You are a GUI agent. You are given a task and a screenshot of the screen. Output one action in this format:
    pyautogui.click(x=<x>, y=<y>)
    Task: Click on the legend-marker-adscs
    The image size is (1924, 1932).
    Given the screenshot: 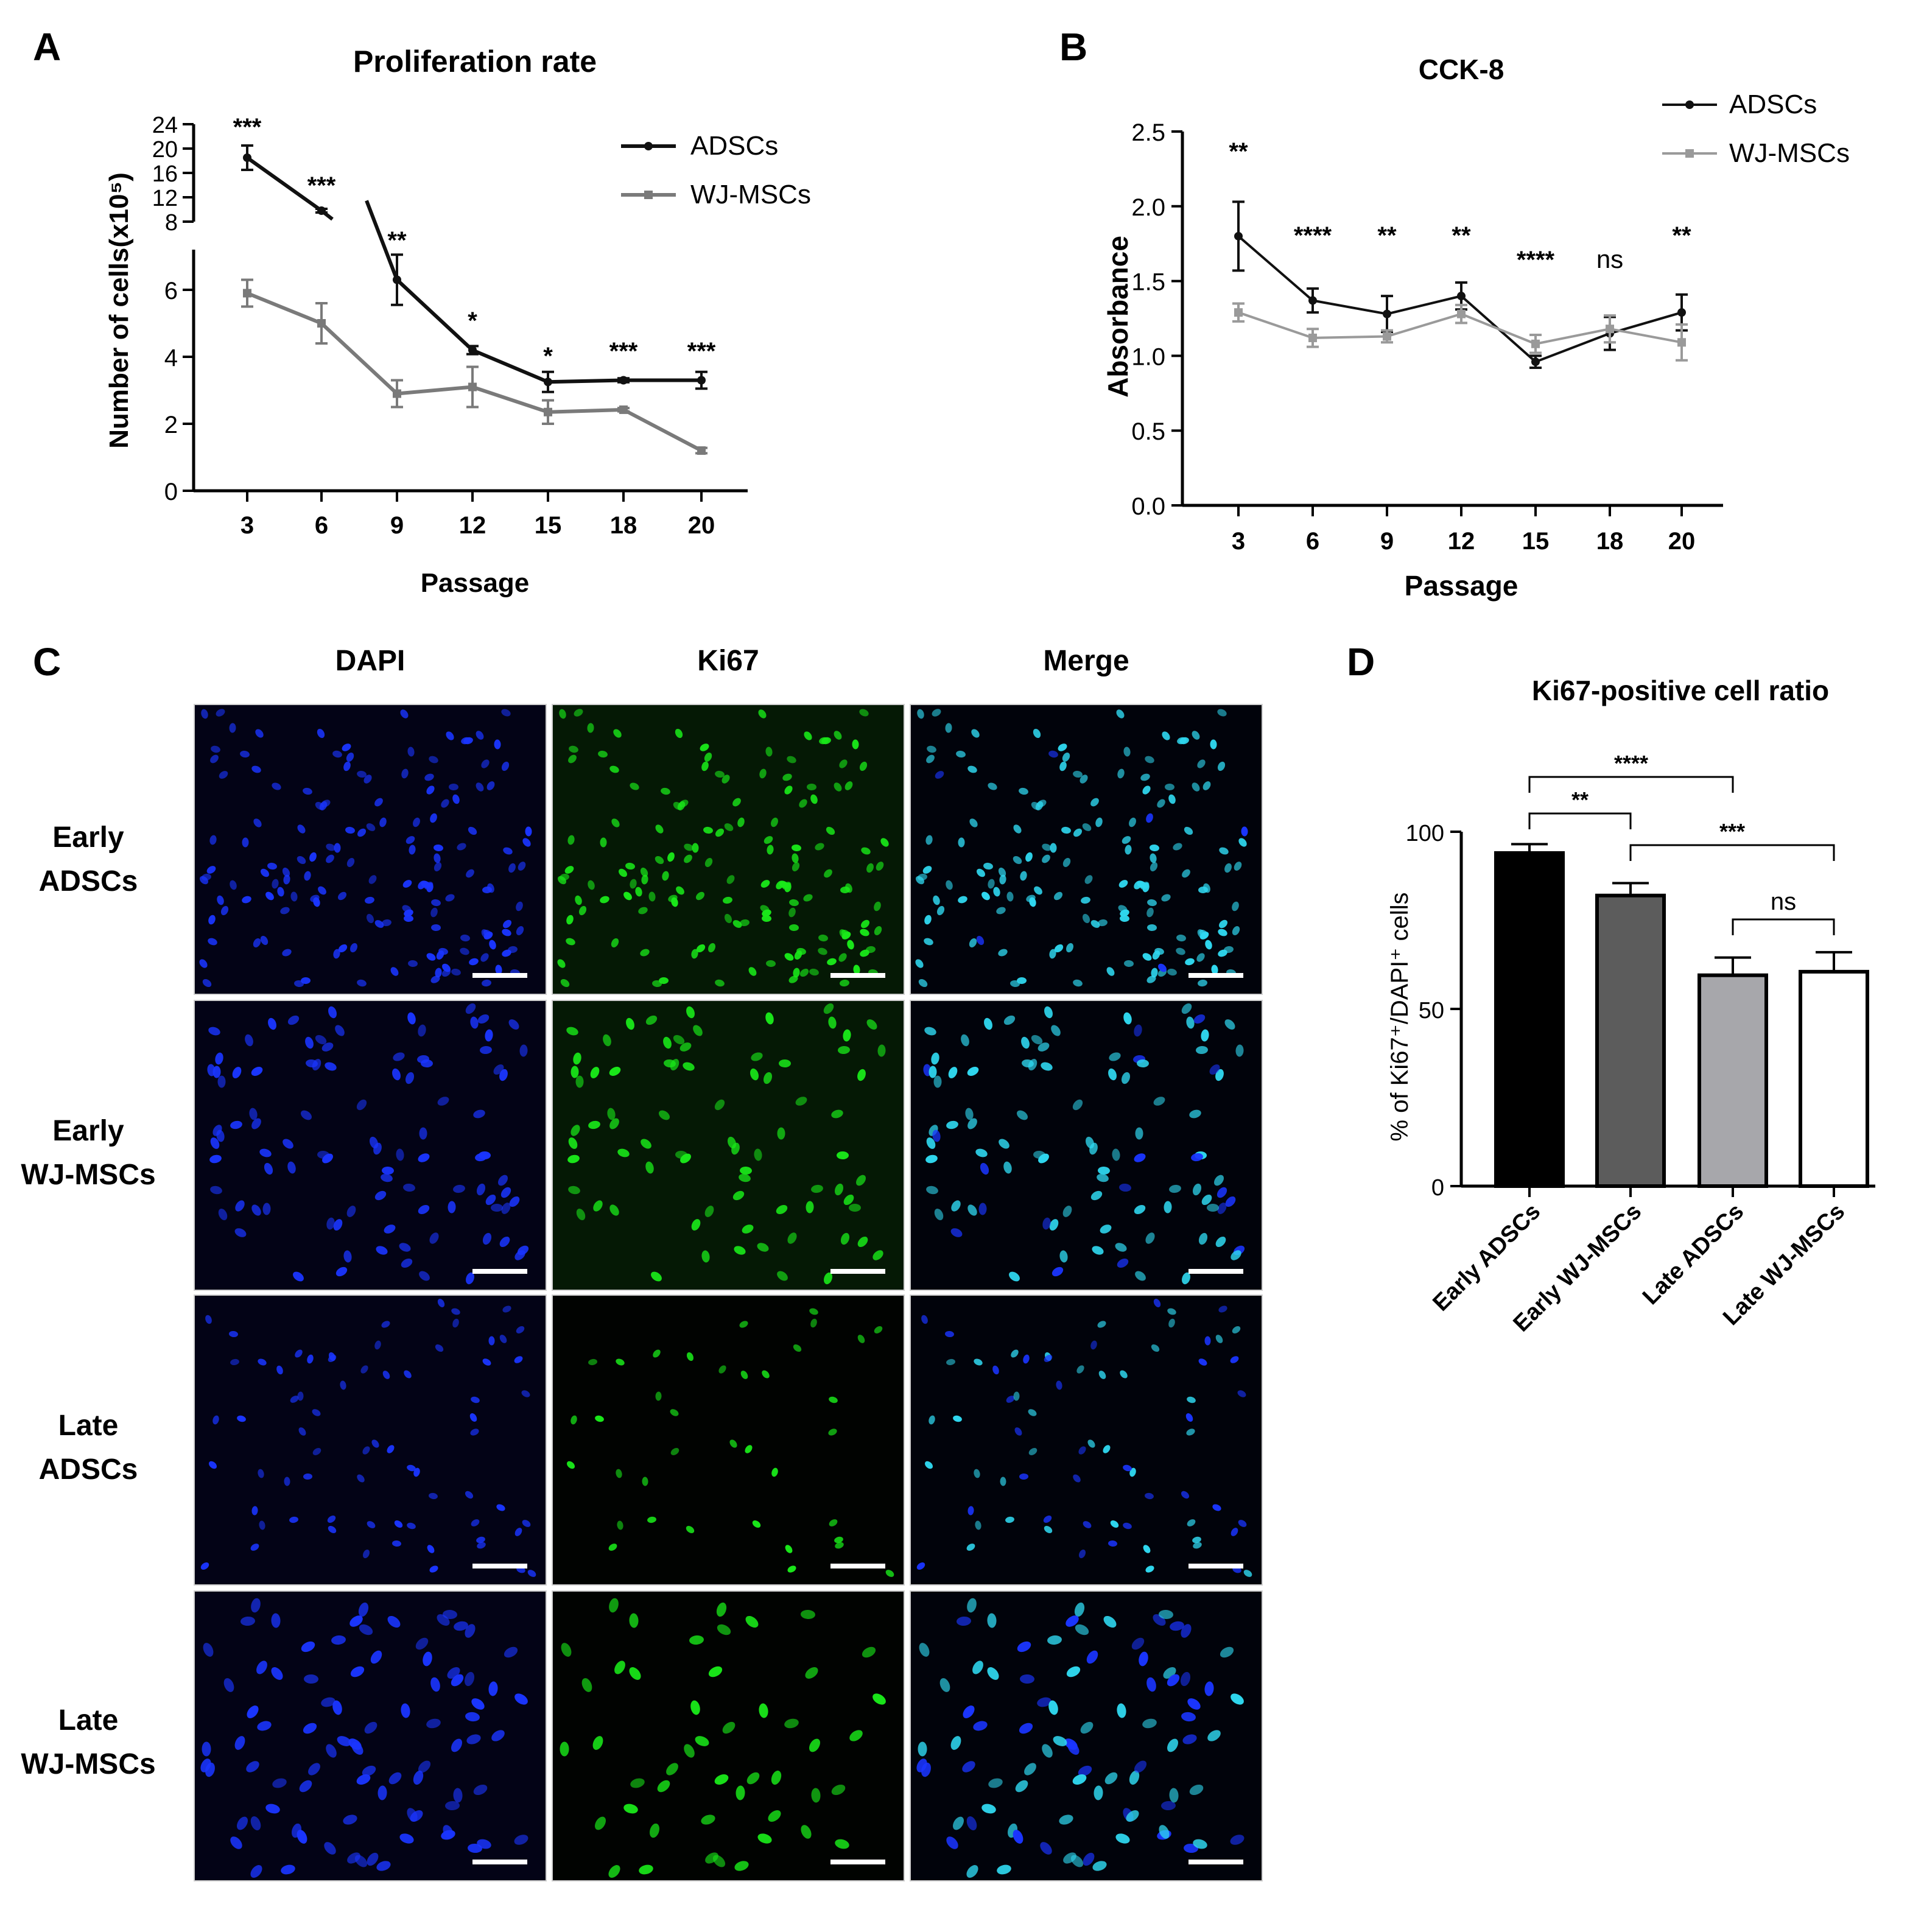 What is the action you would take?
    pyautogui.click(x=1689, y=105)
    